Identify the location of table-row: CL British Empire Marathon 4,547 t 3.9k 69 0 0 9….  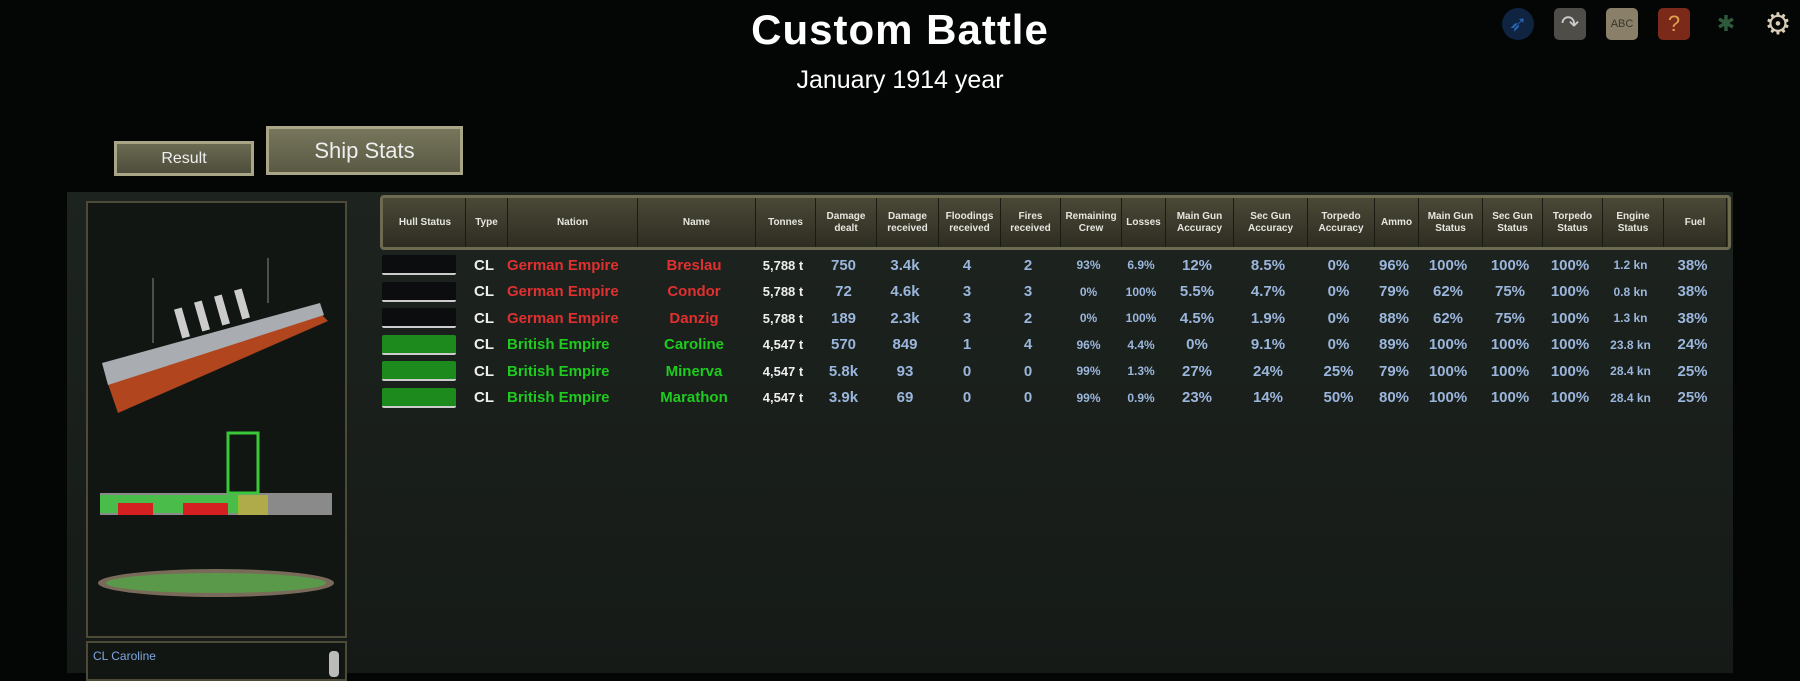
(1057, 398).